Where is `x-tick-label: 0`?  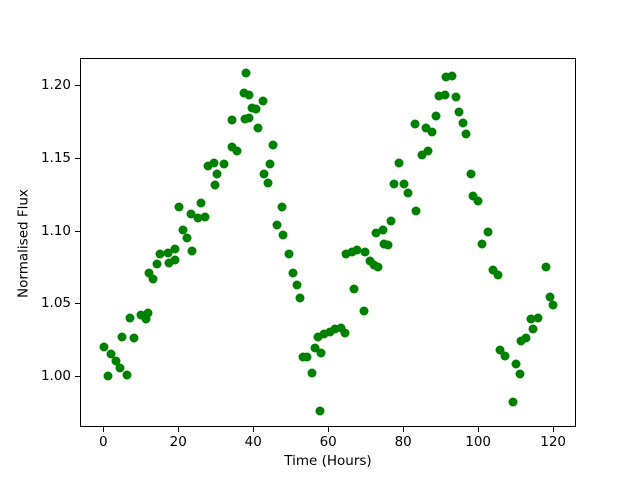
x-tick-label: 0 is located at coordinates (103, 442).